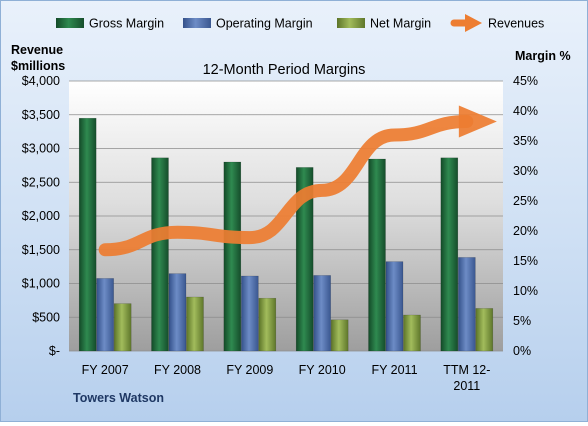  I want to click on right-axis-title: Margin %, so click(543, 56).